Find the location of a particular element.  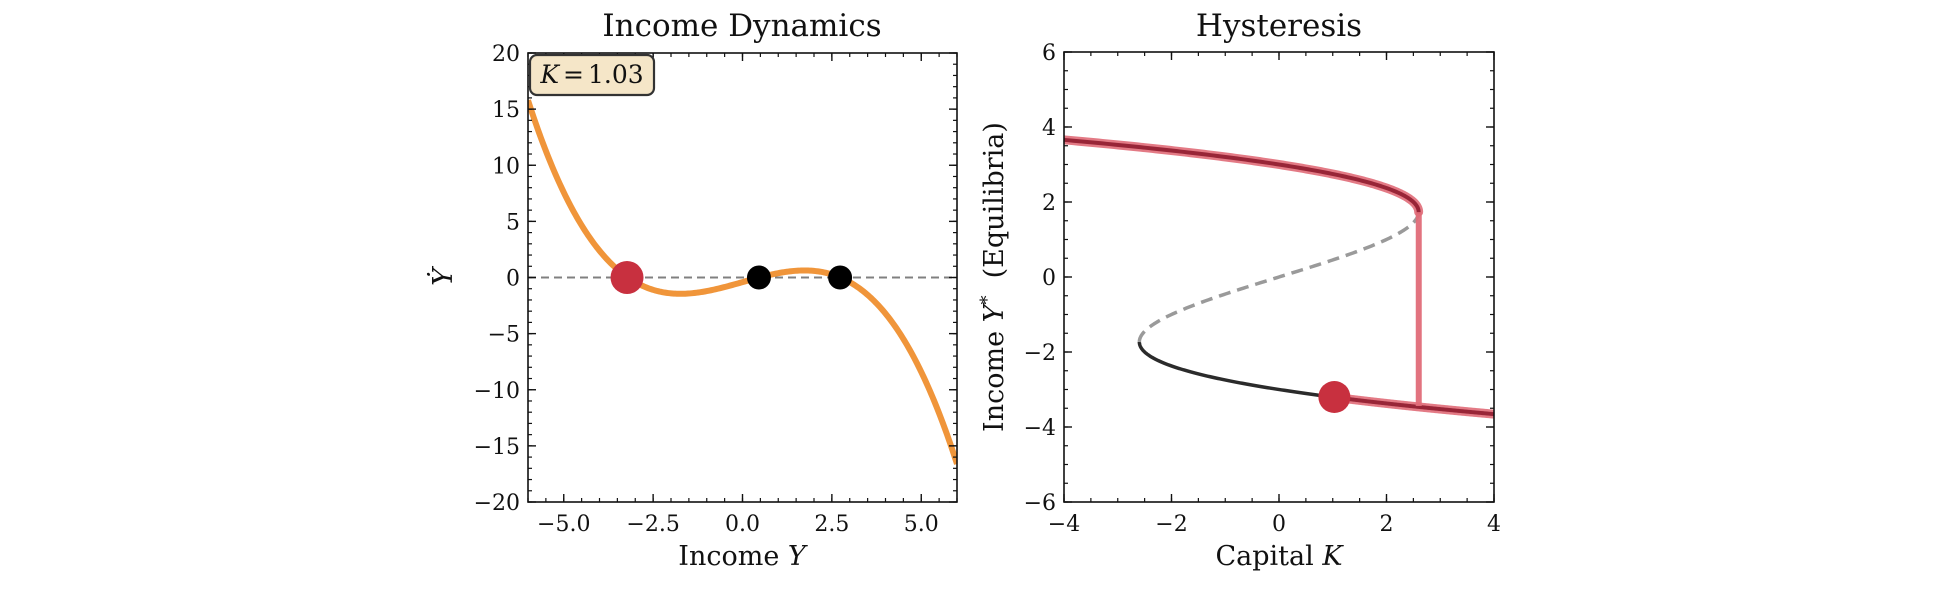

y-tick-label: 4 is located at coordinates (1049, 128).